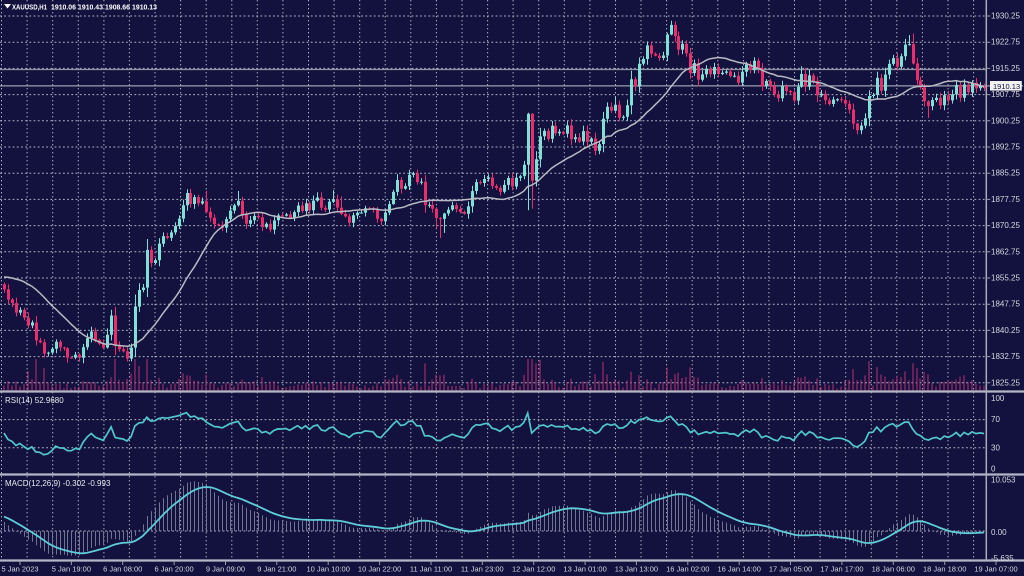 Image resolution: width=1024 pixels, height=576 pixels. What do you see at coordinates (19, 569) in the screenshot?
I see `svg-text: 5 Jan 2023` at bounding box center [19, 569].